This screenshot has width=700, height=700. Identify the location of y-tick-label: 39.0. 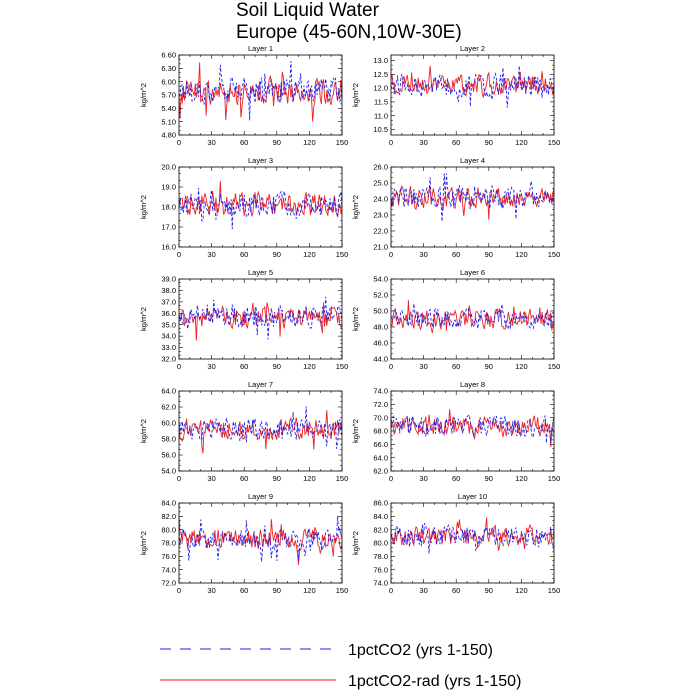
(168, 279).